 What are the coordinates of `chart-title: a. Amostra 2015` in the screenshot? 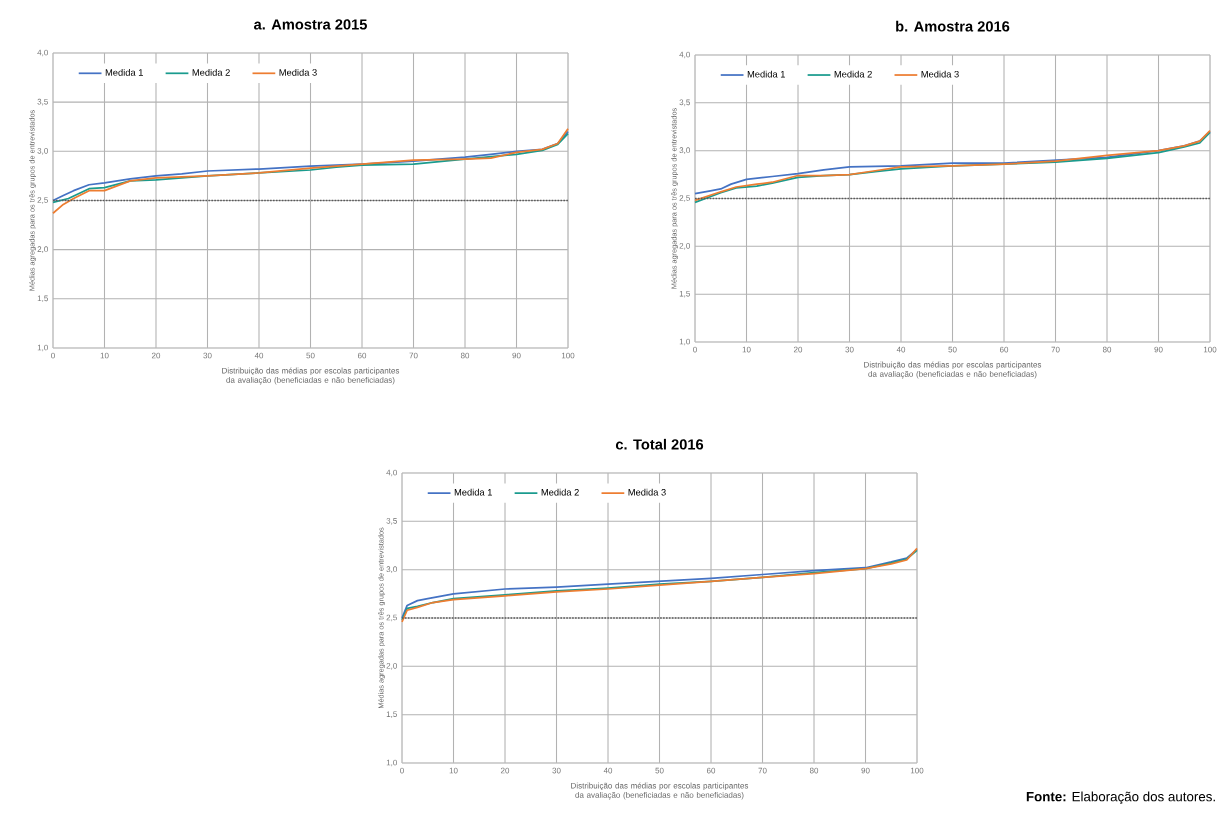 It's located at (310, 24).